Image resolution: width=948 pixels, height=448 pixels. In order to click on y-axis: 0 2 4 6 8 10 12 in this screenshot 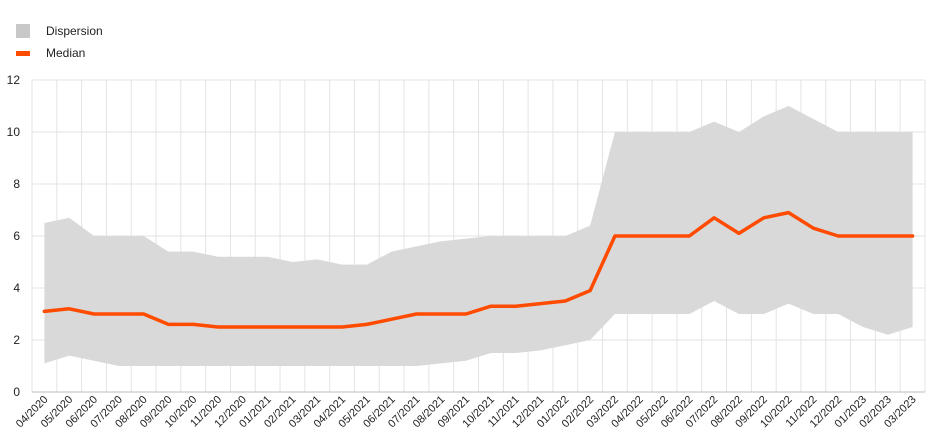, I will do `click(14, 236)`.